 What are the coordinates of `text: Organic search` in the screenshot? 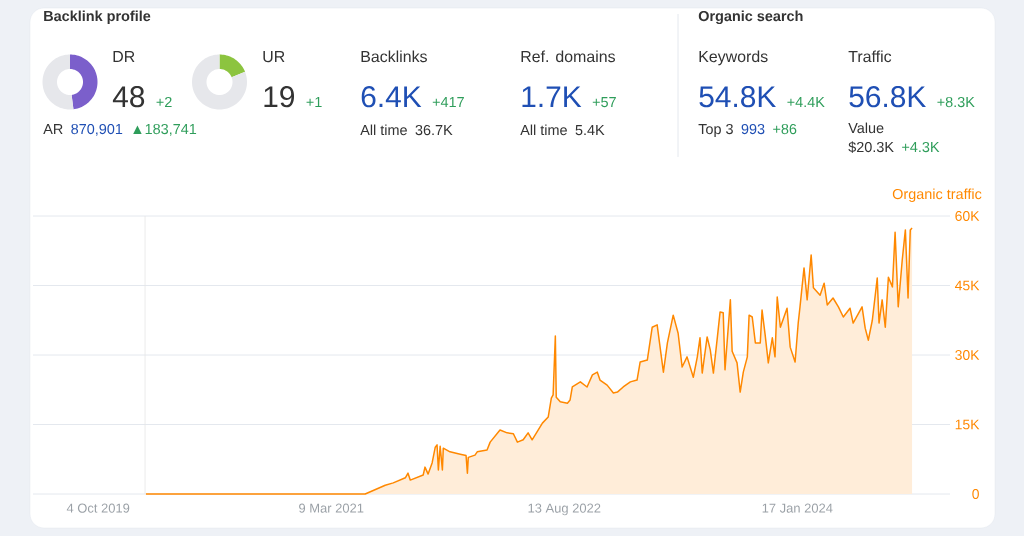 It's located at (750, 17).